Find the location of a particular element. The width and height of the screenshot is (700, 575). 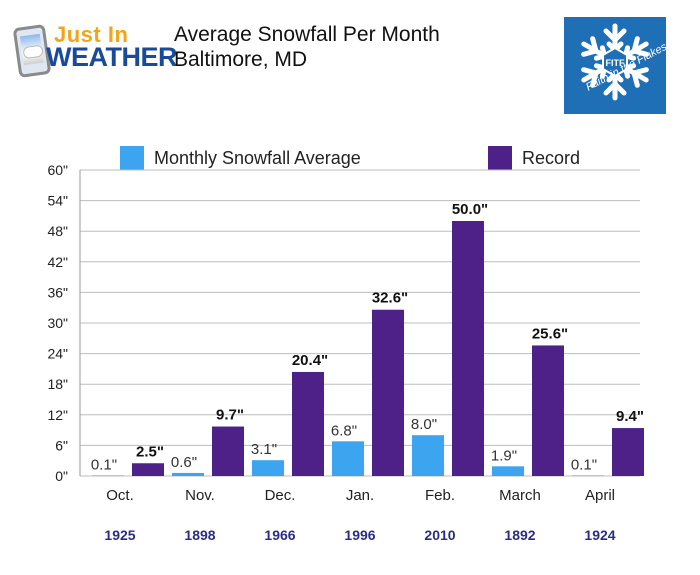

x-category-label: Jan. is located at coordinates (360, 495).